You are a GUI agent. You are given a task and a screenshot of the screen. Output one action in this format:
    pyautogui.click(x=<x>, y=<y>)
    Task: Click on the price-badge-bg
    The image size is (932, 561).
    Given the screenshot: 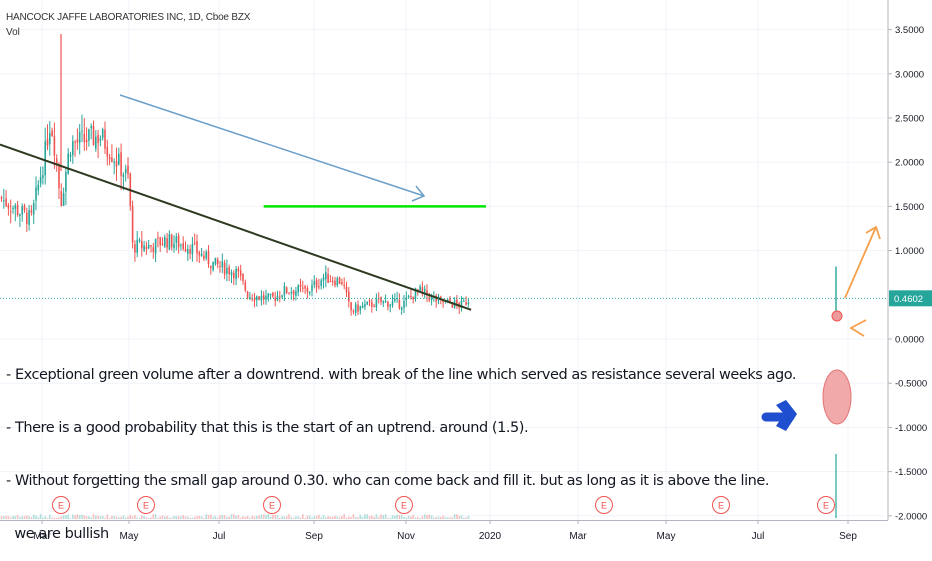 What is the action you would take?
    pyautogui.click(x=910, y=298)
    